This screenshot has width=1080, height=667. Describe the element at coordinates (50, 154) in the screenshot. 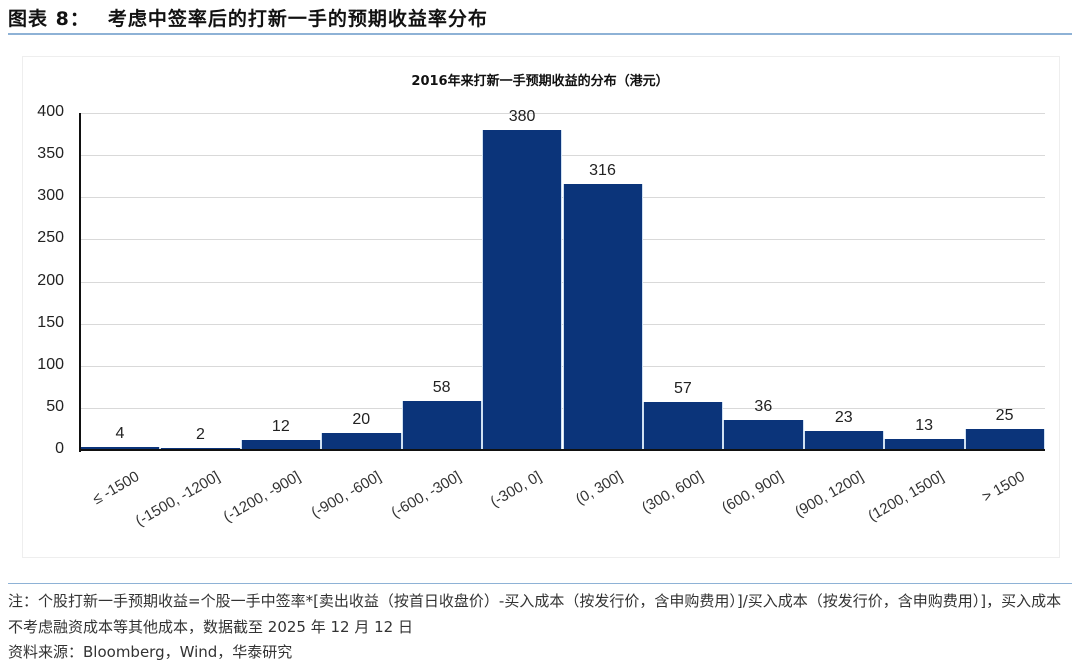

I see `y-tick-label: 350` at that location.